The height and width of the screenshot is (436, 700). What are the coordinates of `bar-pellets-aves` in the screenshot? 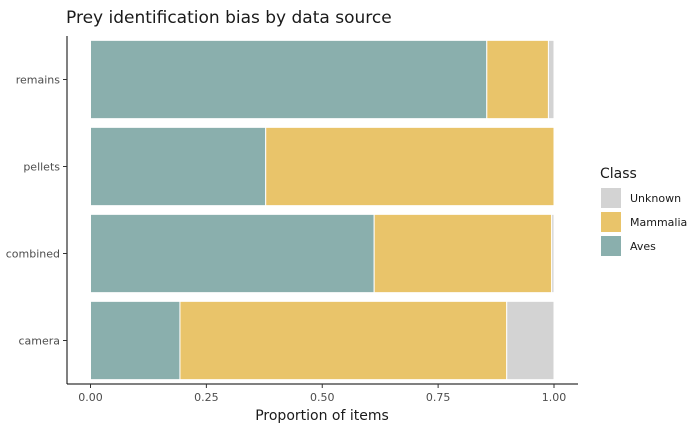 It's located at (178, 166).